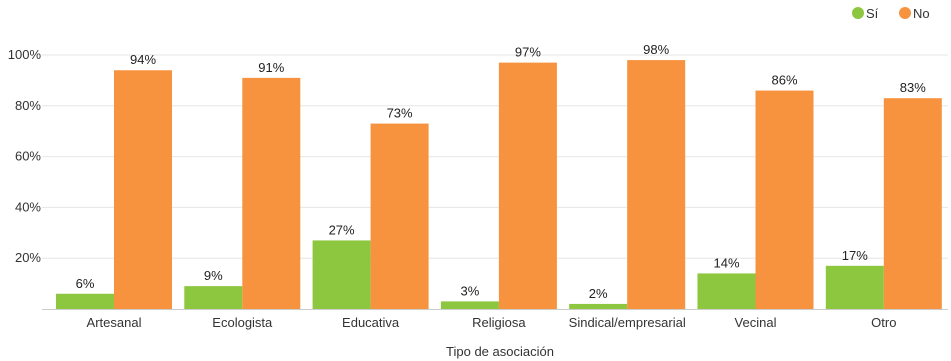 The height and width of the screenshot is (361, 951). I want to click on data-label: 83%, so click(913, 87).